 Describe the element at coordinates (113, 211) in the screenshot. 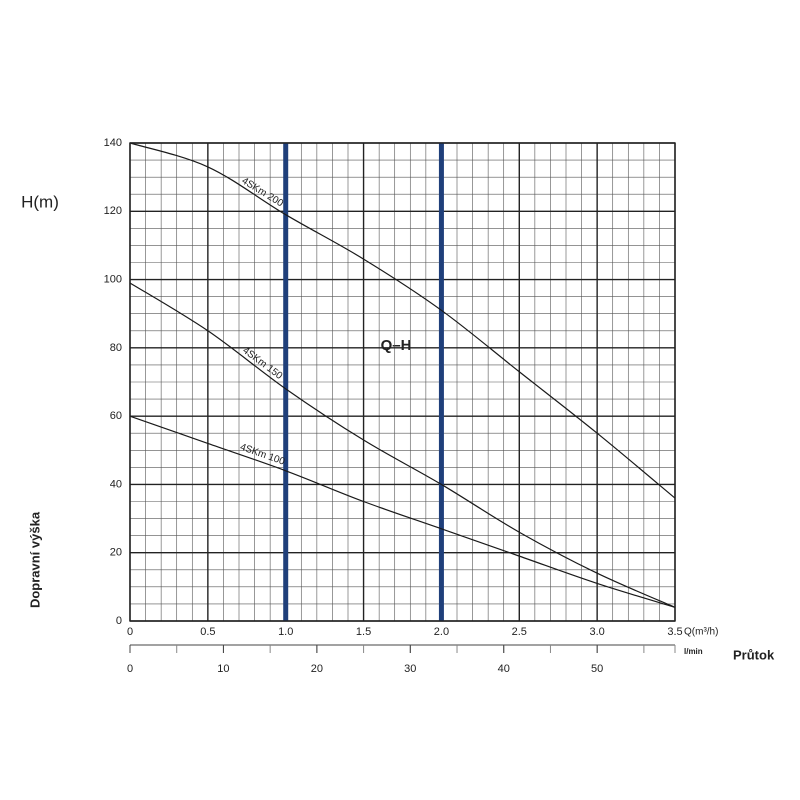

I see `y-tick-label: 120` at that location.